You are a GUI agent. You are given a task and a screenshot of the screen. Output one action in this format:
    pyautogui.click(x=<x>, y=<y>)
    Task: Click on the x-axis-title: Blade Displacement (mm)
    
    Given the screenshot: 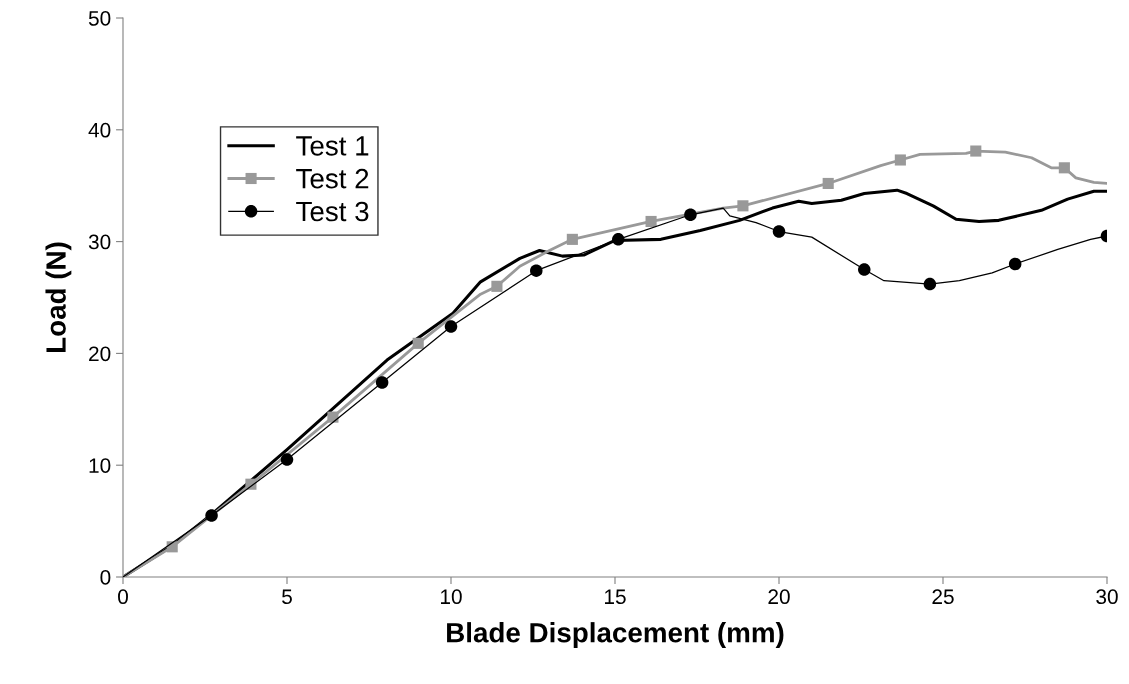 What is the action you would take?
    pyautogui.click(x=615, y=635)
    